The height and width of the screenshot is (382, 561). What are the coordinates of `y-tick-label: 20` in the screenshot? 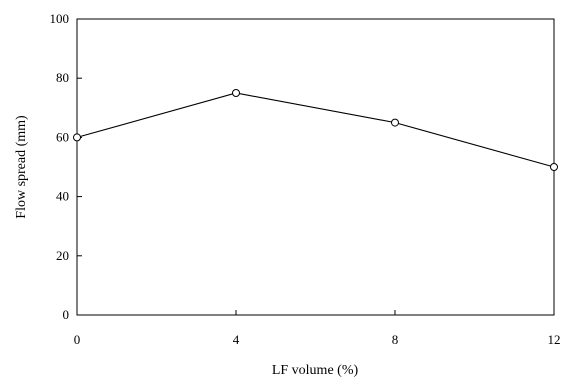 It's located at (62, 255).